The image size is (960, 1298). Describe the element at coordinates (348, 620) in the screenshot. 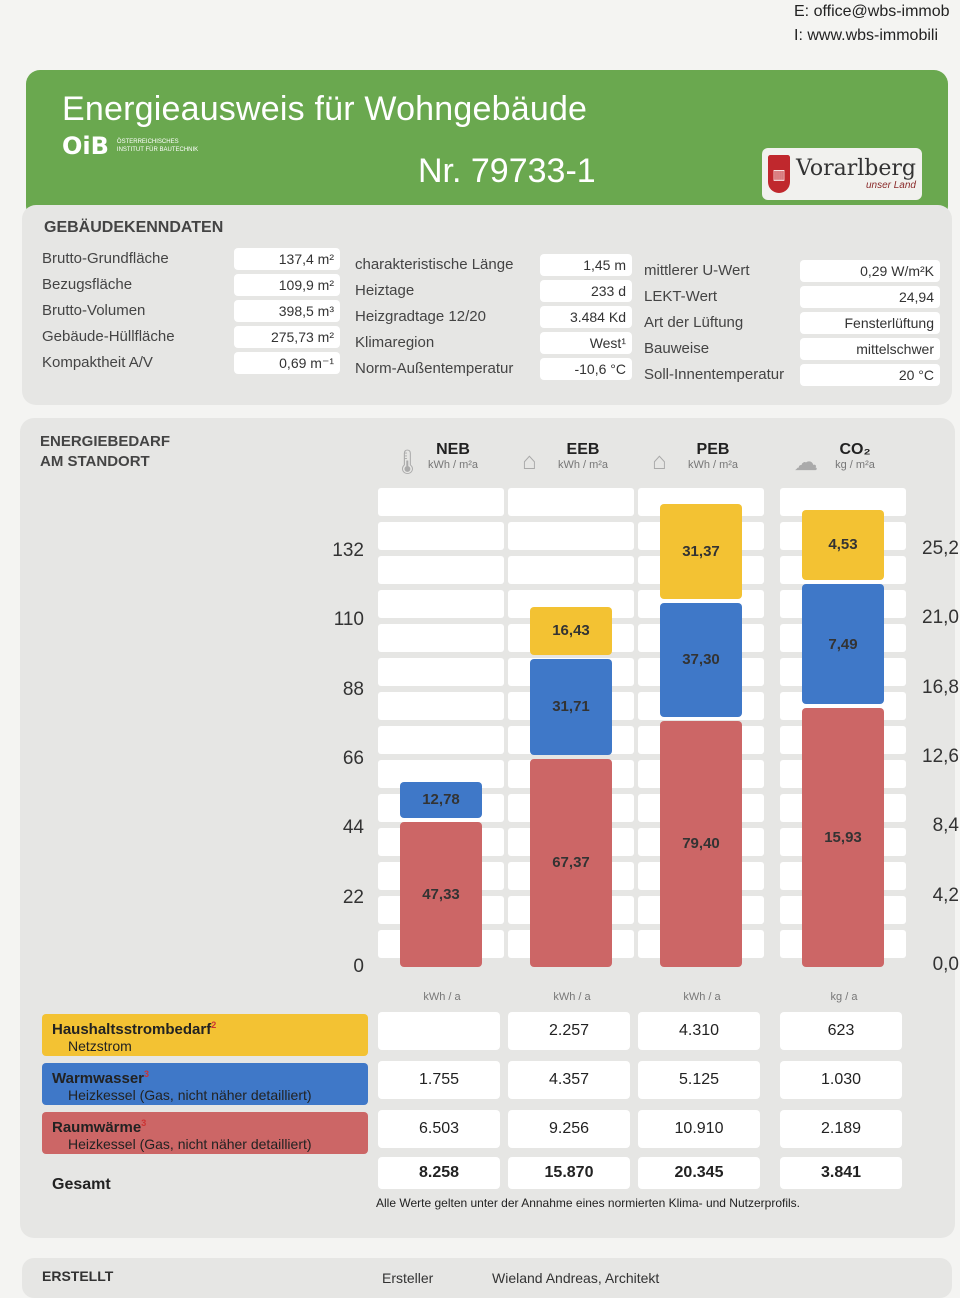

I see `left-axis-tick: 110` at that location.